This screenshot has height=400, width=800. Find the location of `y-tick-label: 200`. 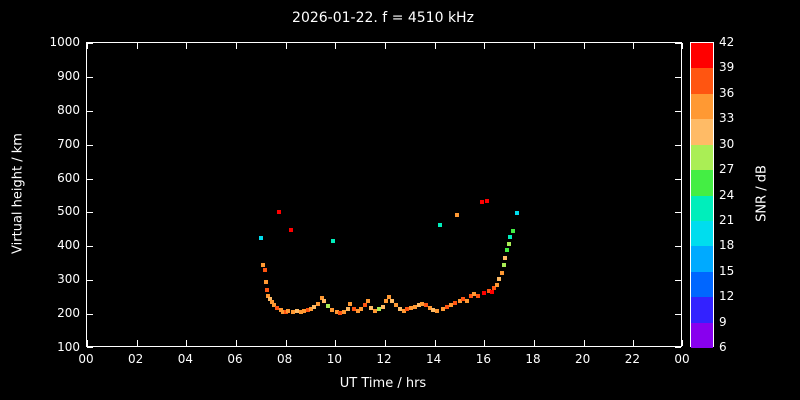

y-tick-label: 200 is located at coordinates (68, 313).